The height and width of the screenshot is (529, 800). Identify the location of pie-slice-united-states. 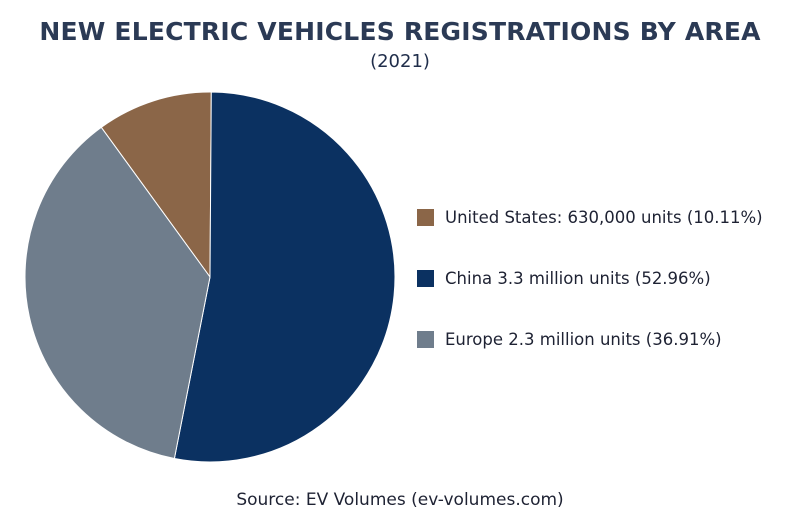
(156, 185).